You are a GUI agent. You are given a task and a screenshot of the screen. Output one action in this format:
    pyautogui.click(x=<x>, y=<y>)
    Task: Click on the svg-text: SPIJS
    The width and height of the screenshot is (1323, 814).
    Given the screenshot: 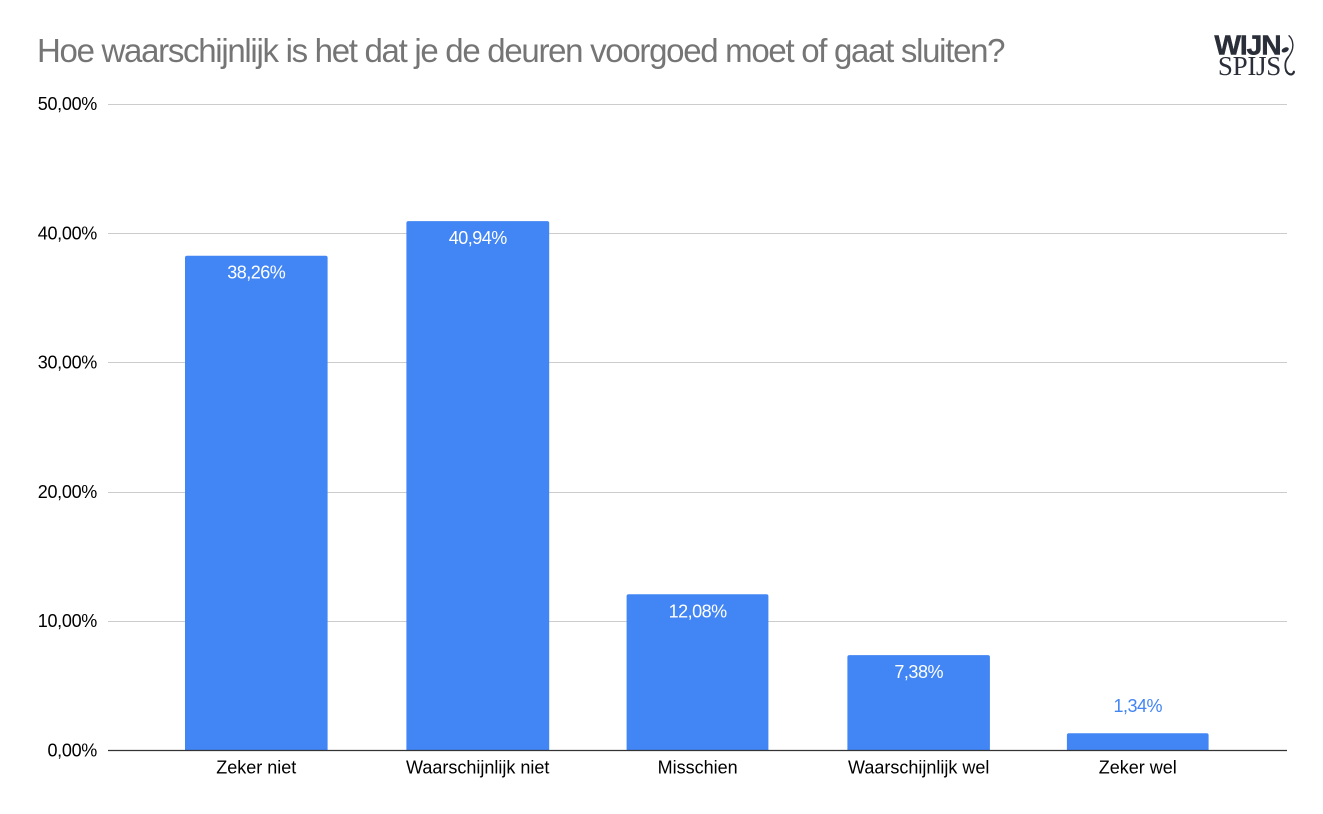 What is the action you would take?
    pyautogui.click(x=1249, y=66)
    